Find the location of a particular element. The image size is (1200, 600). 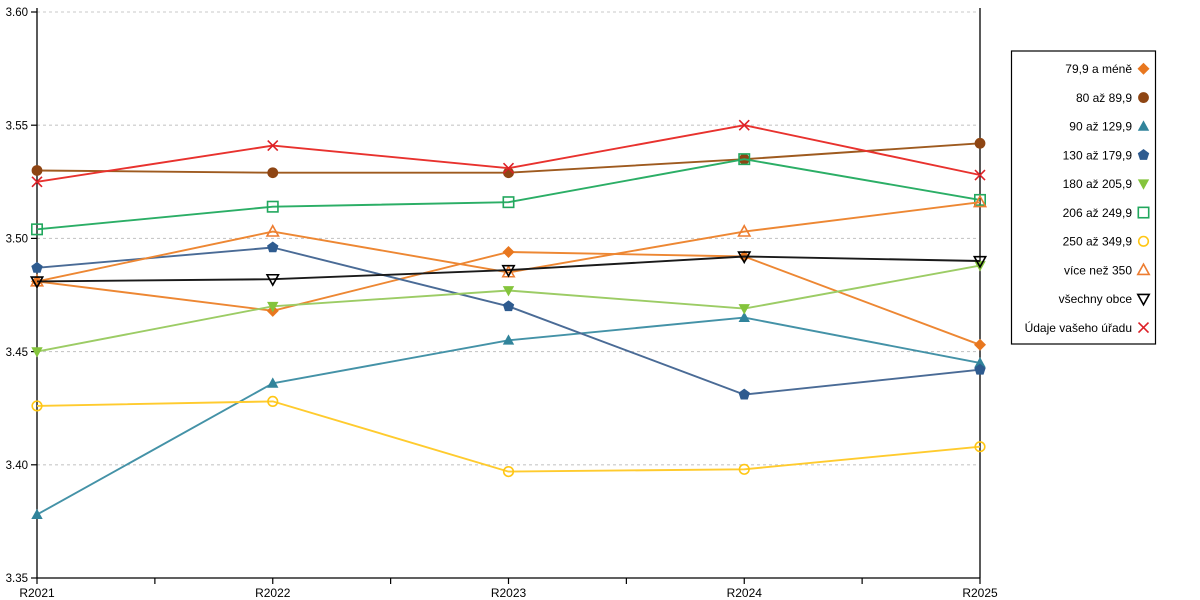

legend-label: více než 350 is located at coordinates (1098, 270).